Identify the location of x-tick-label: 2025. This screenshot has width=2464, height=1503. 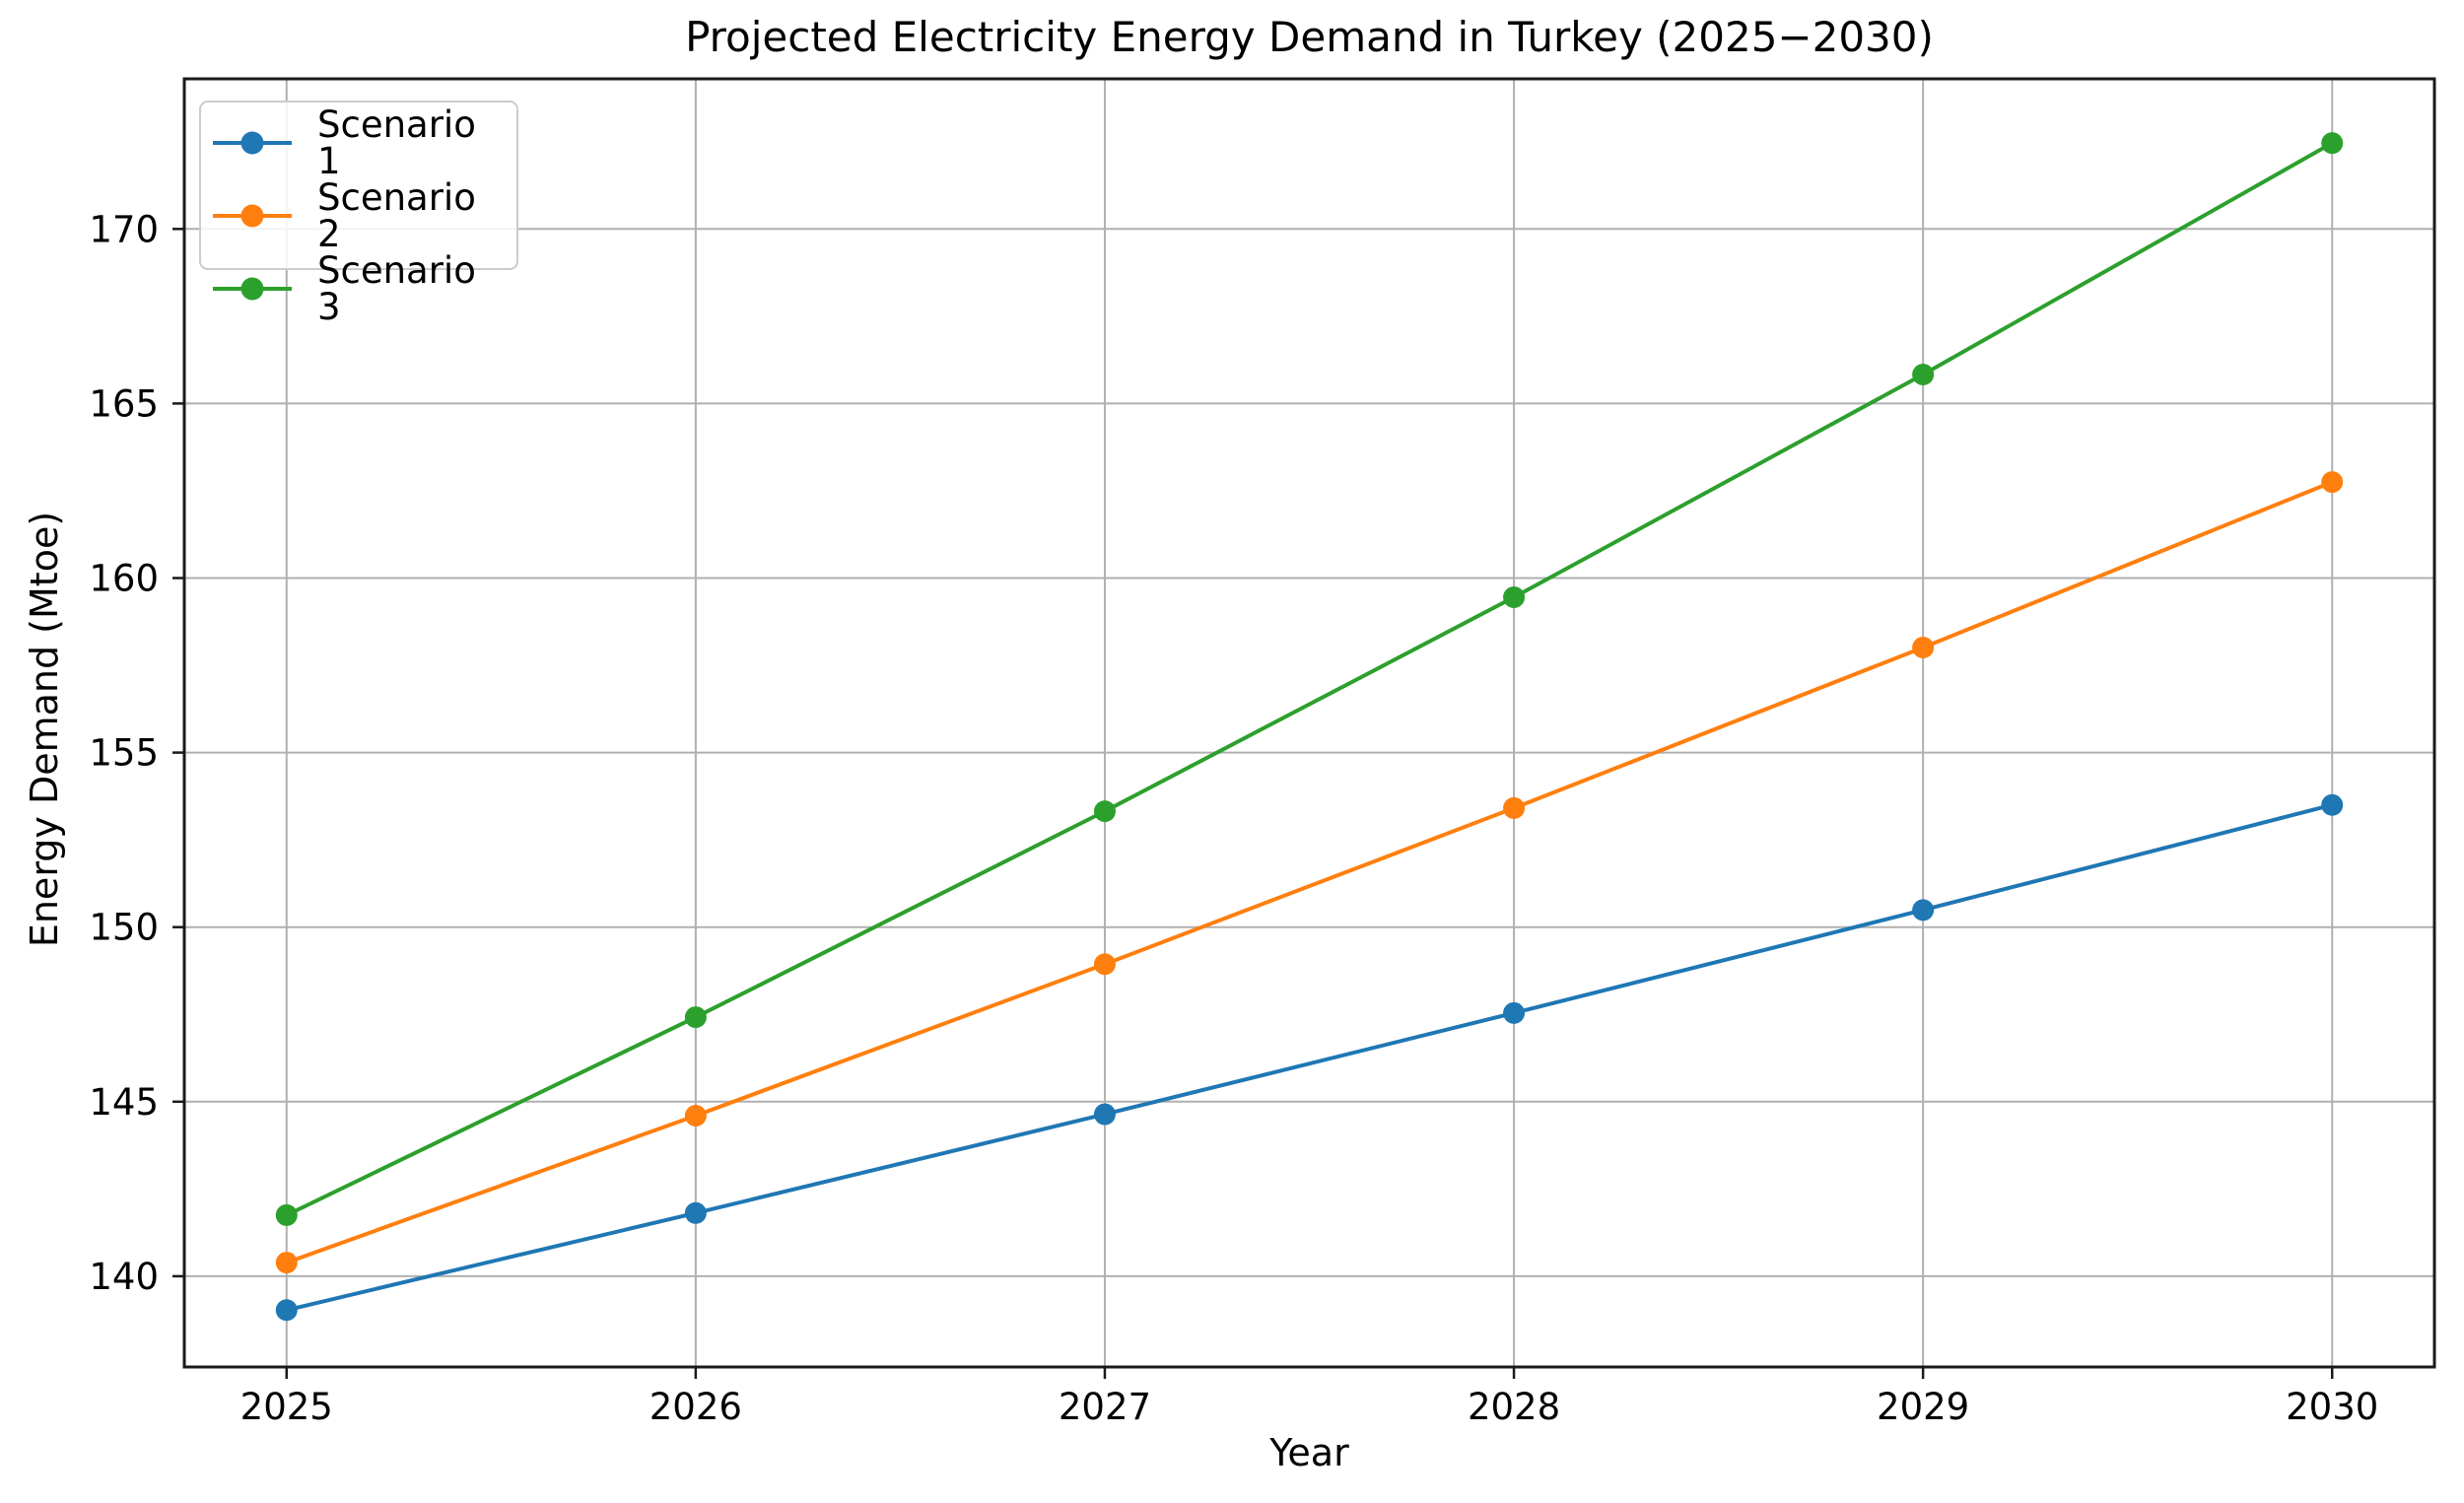
(286, 1407).